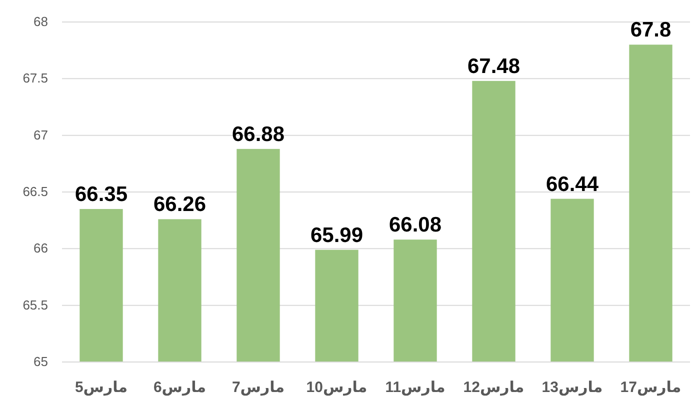  Describe the element at coordinates (651, 387) in the screenshot. I see `x-tick-label: 17مارس` at that location.